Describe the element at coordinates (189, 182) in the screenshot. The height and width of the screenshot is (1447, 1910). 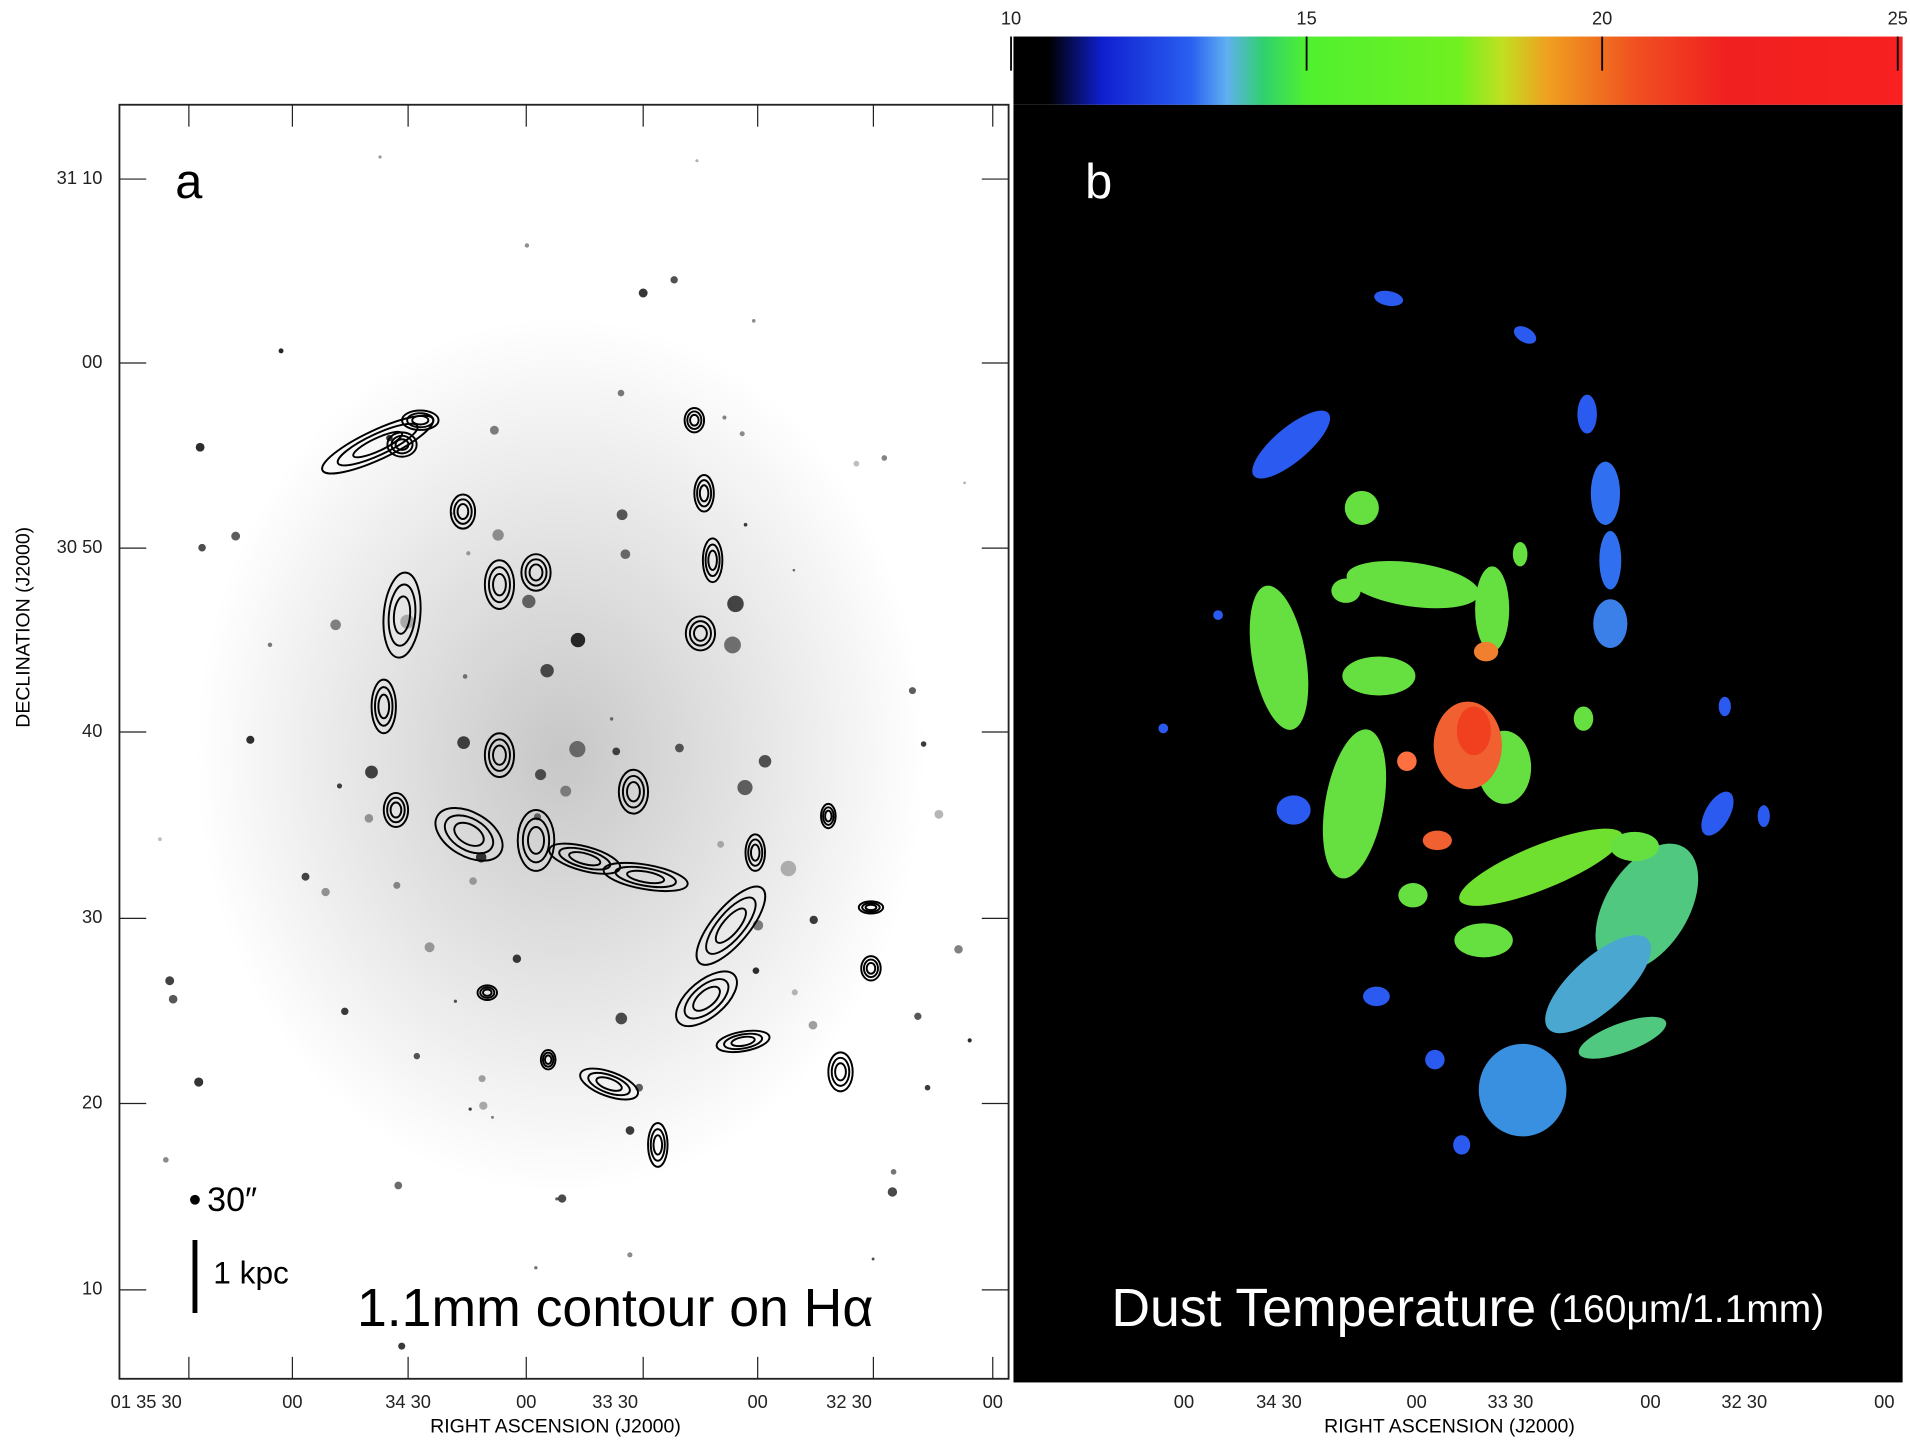
I see `panel-label: a` at that location.